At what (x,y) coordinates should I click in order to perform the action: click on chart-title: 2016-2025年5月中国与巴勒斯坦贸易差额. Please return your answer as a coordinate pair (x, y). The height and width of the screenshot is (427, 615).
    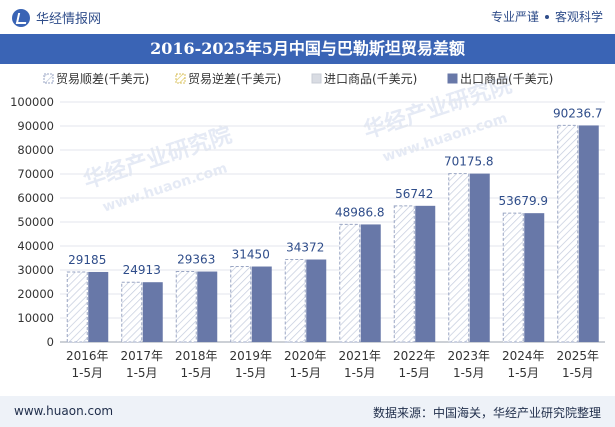
    Looking at the image, I should click on (307, 49).